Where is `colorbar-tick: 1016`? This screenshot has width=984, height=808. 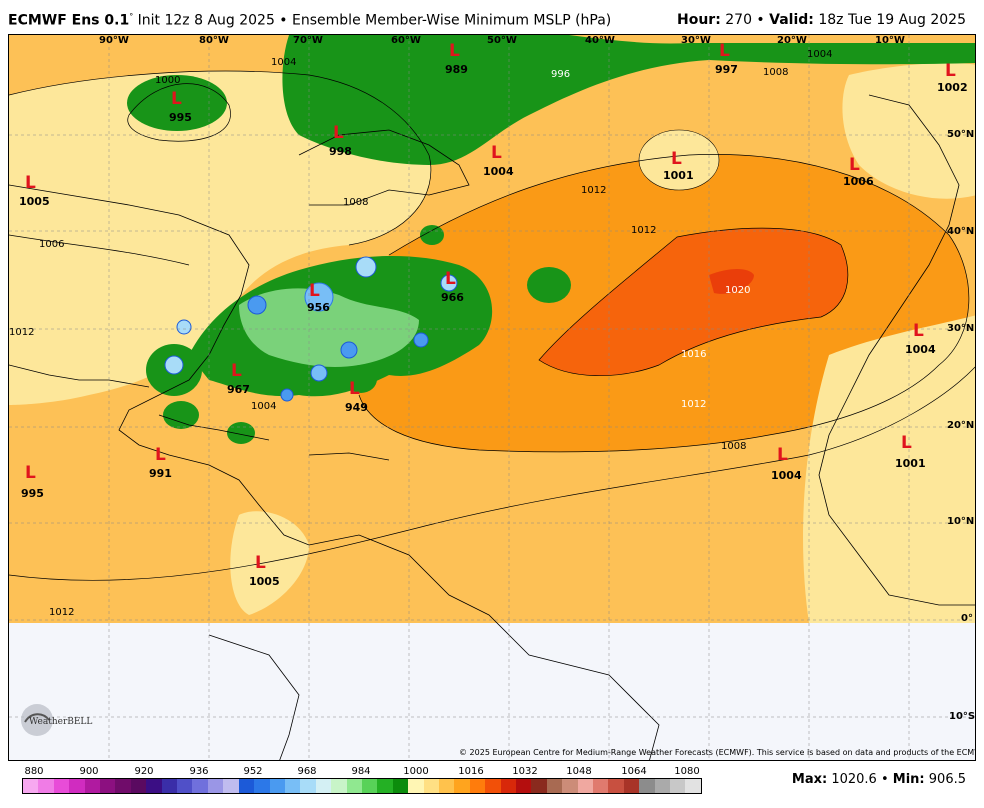
colorbar-tick: 1016 is located at coordinates (471, 771).